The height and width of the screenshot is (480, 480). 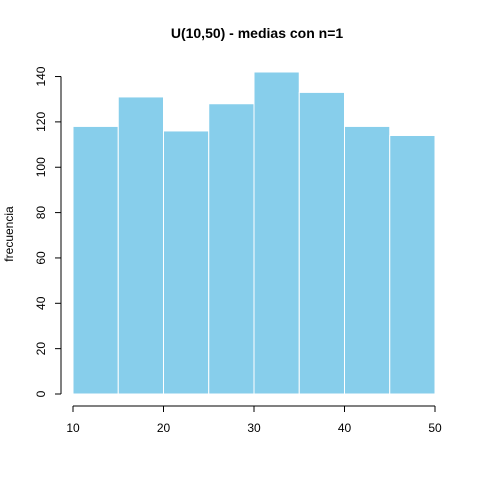 What do you see at coordinates (73, 428) in the screenshot?
I see `x-tick-label: 10` at bounding box center [73, 428].